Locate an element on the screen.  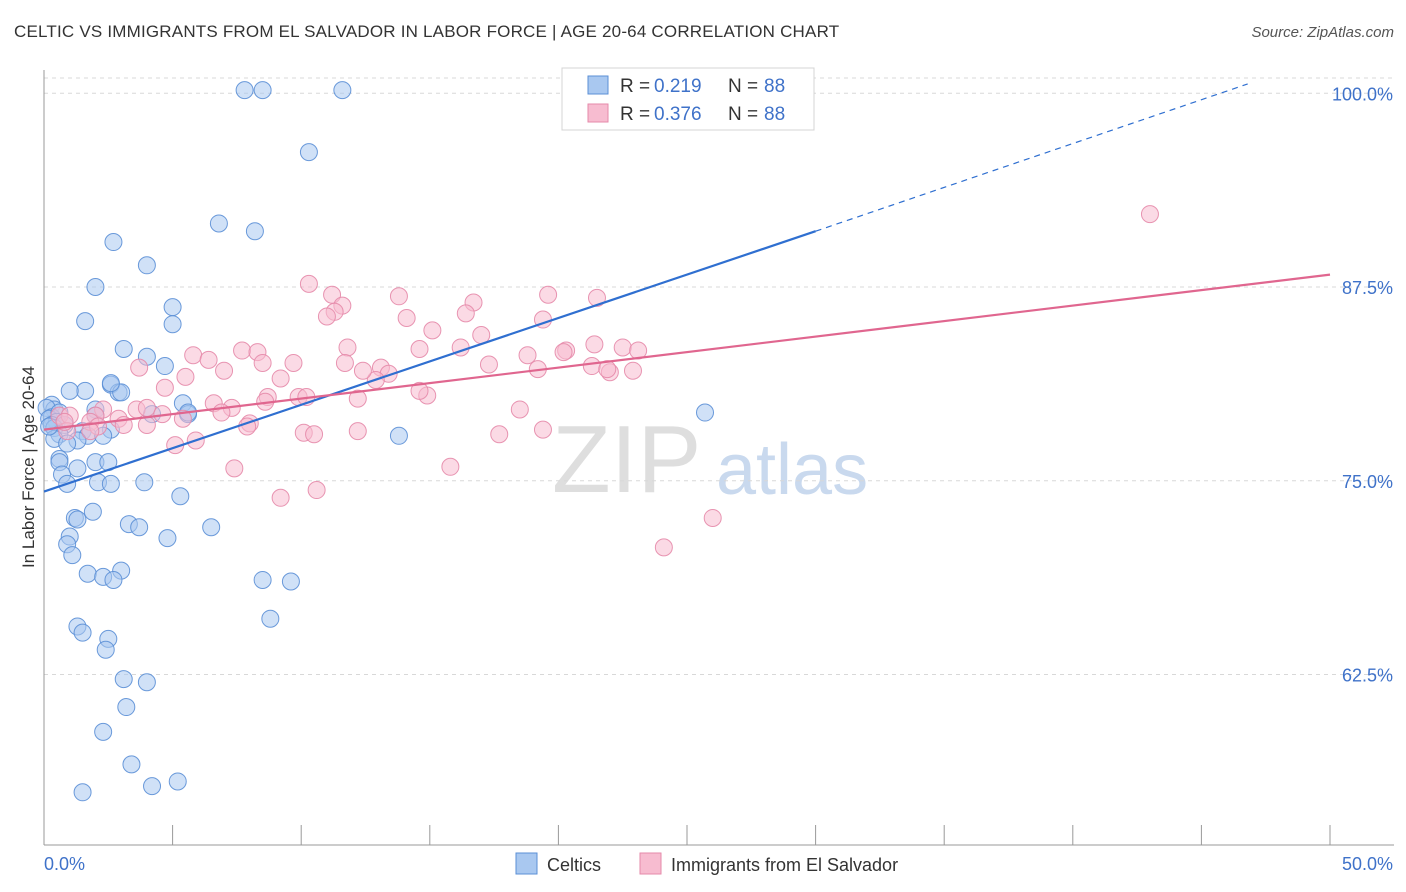
x-tick-label-1: 50.0% is located at coordinates (1367, 864).